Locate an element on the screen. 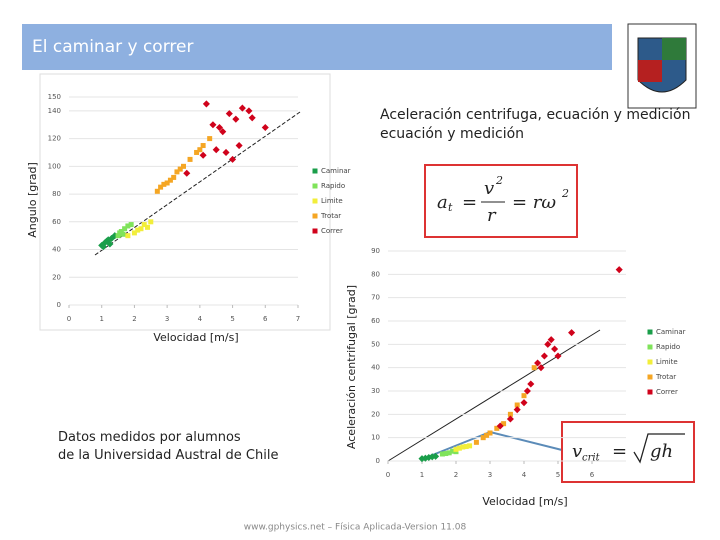 The width and height of the screenshot is (720, 540). y-tick-label: 150 is located at coordinates (54, 97).